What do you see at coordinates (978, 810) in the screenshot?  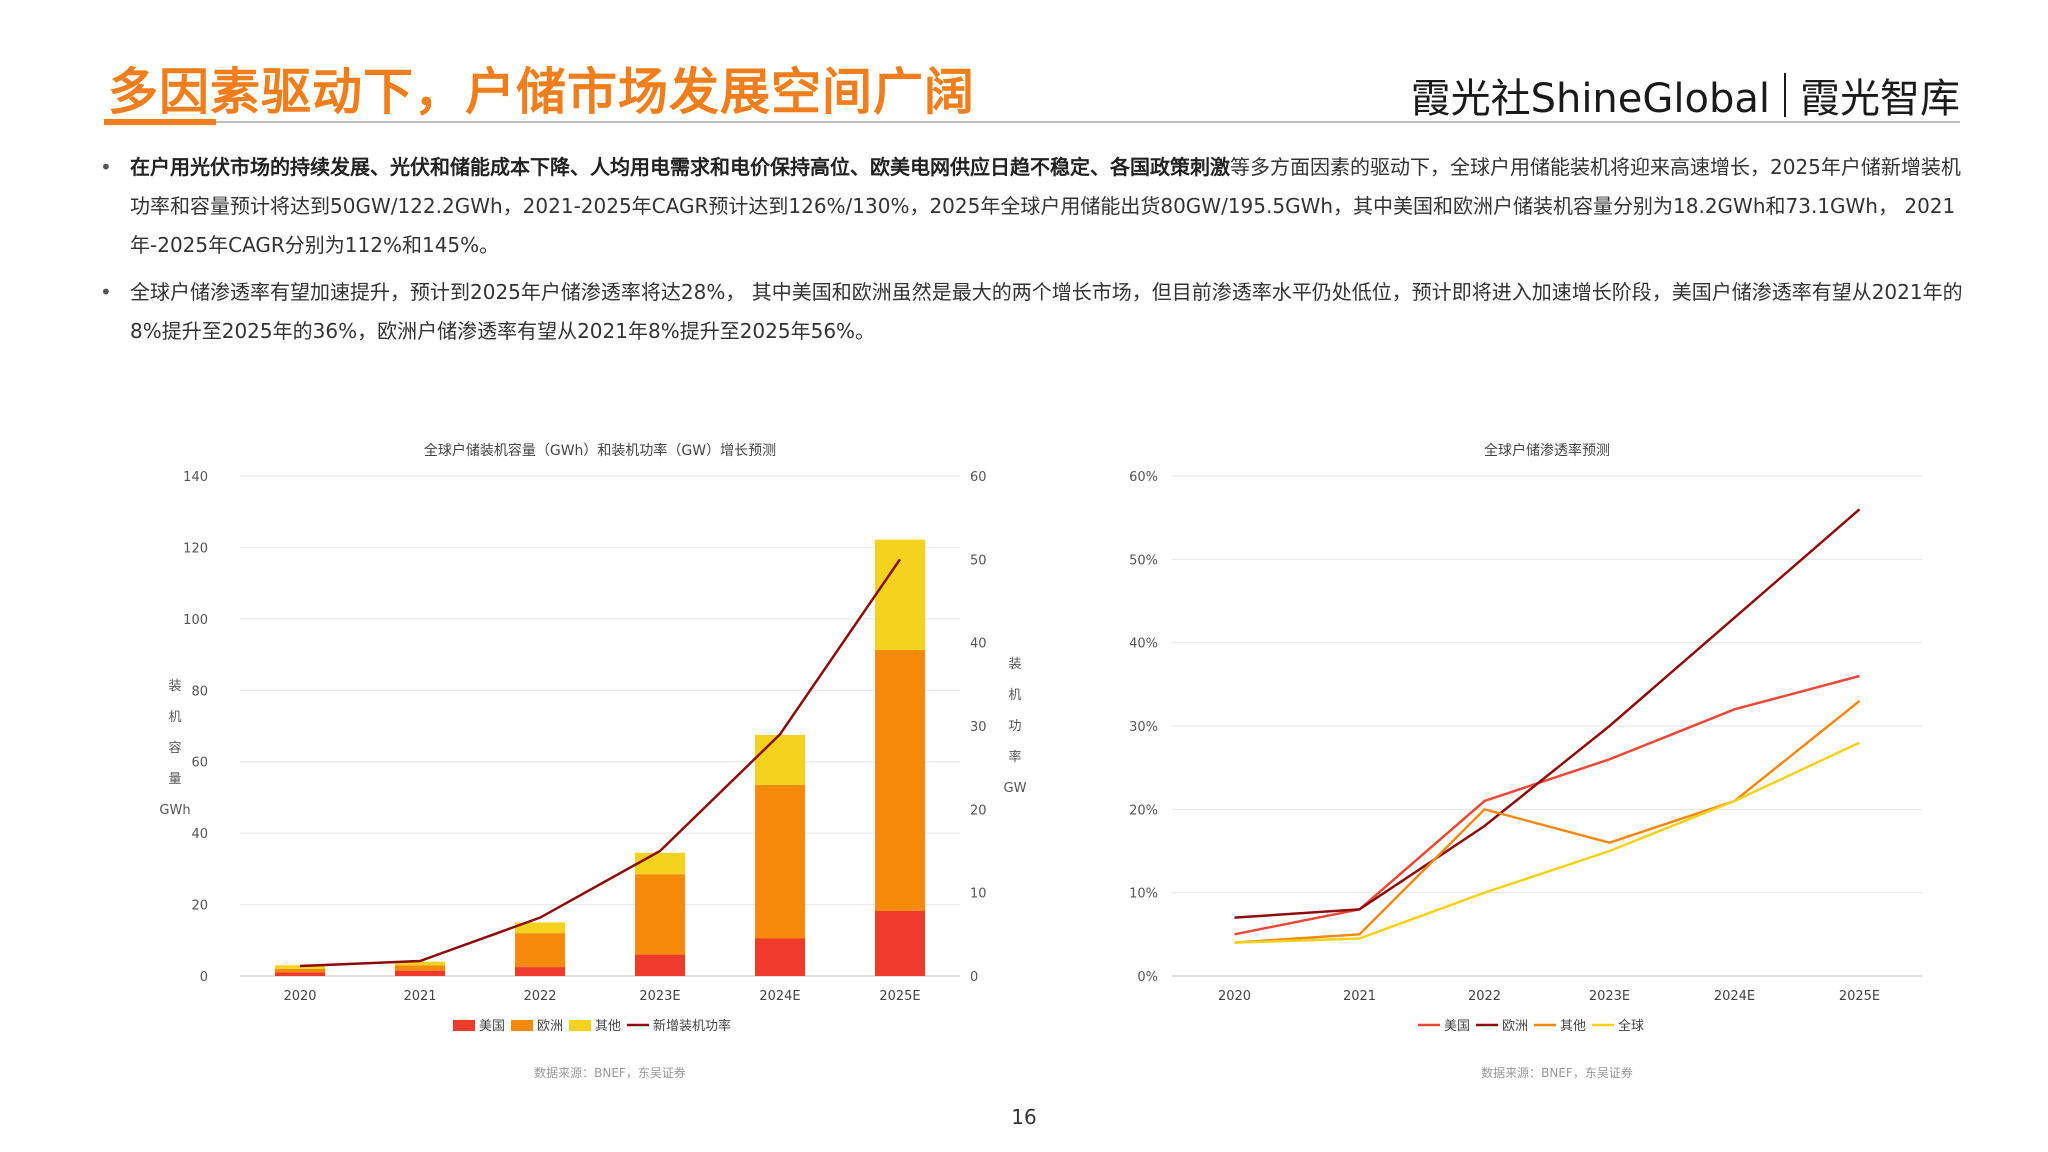 I see `y2-tick-label: 20` at bounding box center [978, 810].